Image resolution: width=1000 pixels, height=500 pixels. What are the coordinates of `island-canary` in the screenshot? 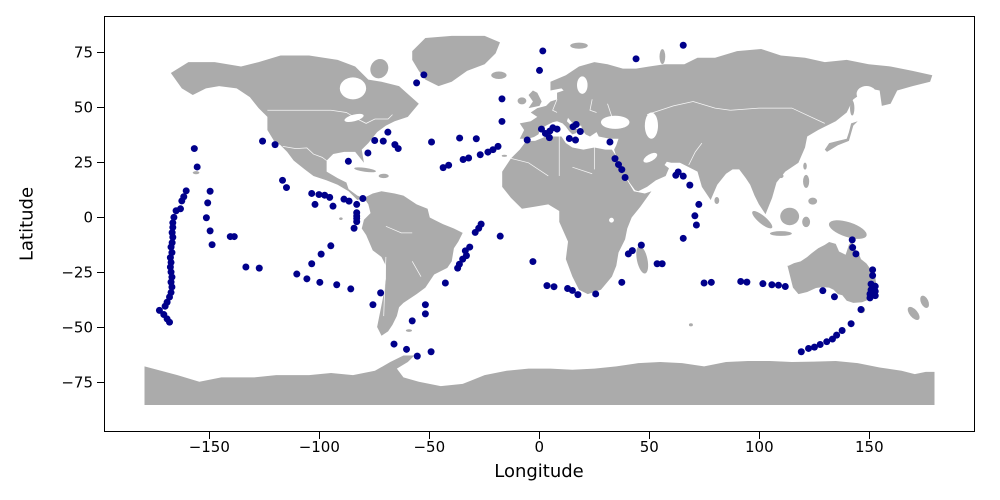 It's located at (504, 155).